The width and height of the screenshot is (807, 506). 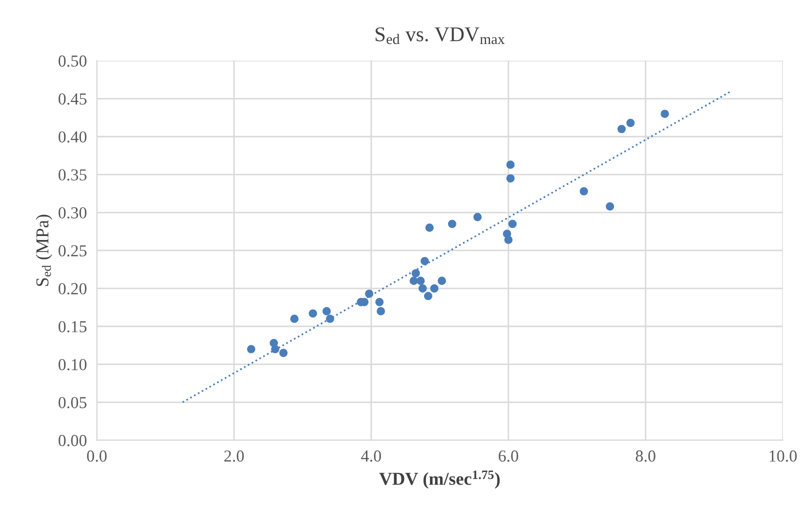 I want to click on y-tick-label: 0.00, so click(x=72, y=440).